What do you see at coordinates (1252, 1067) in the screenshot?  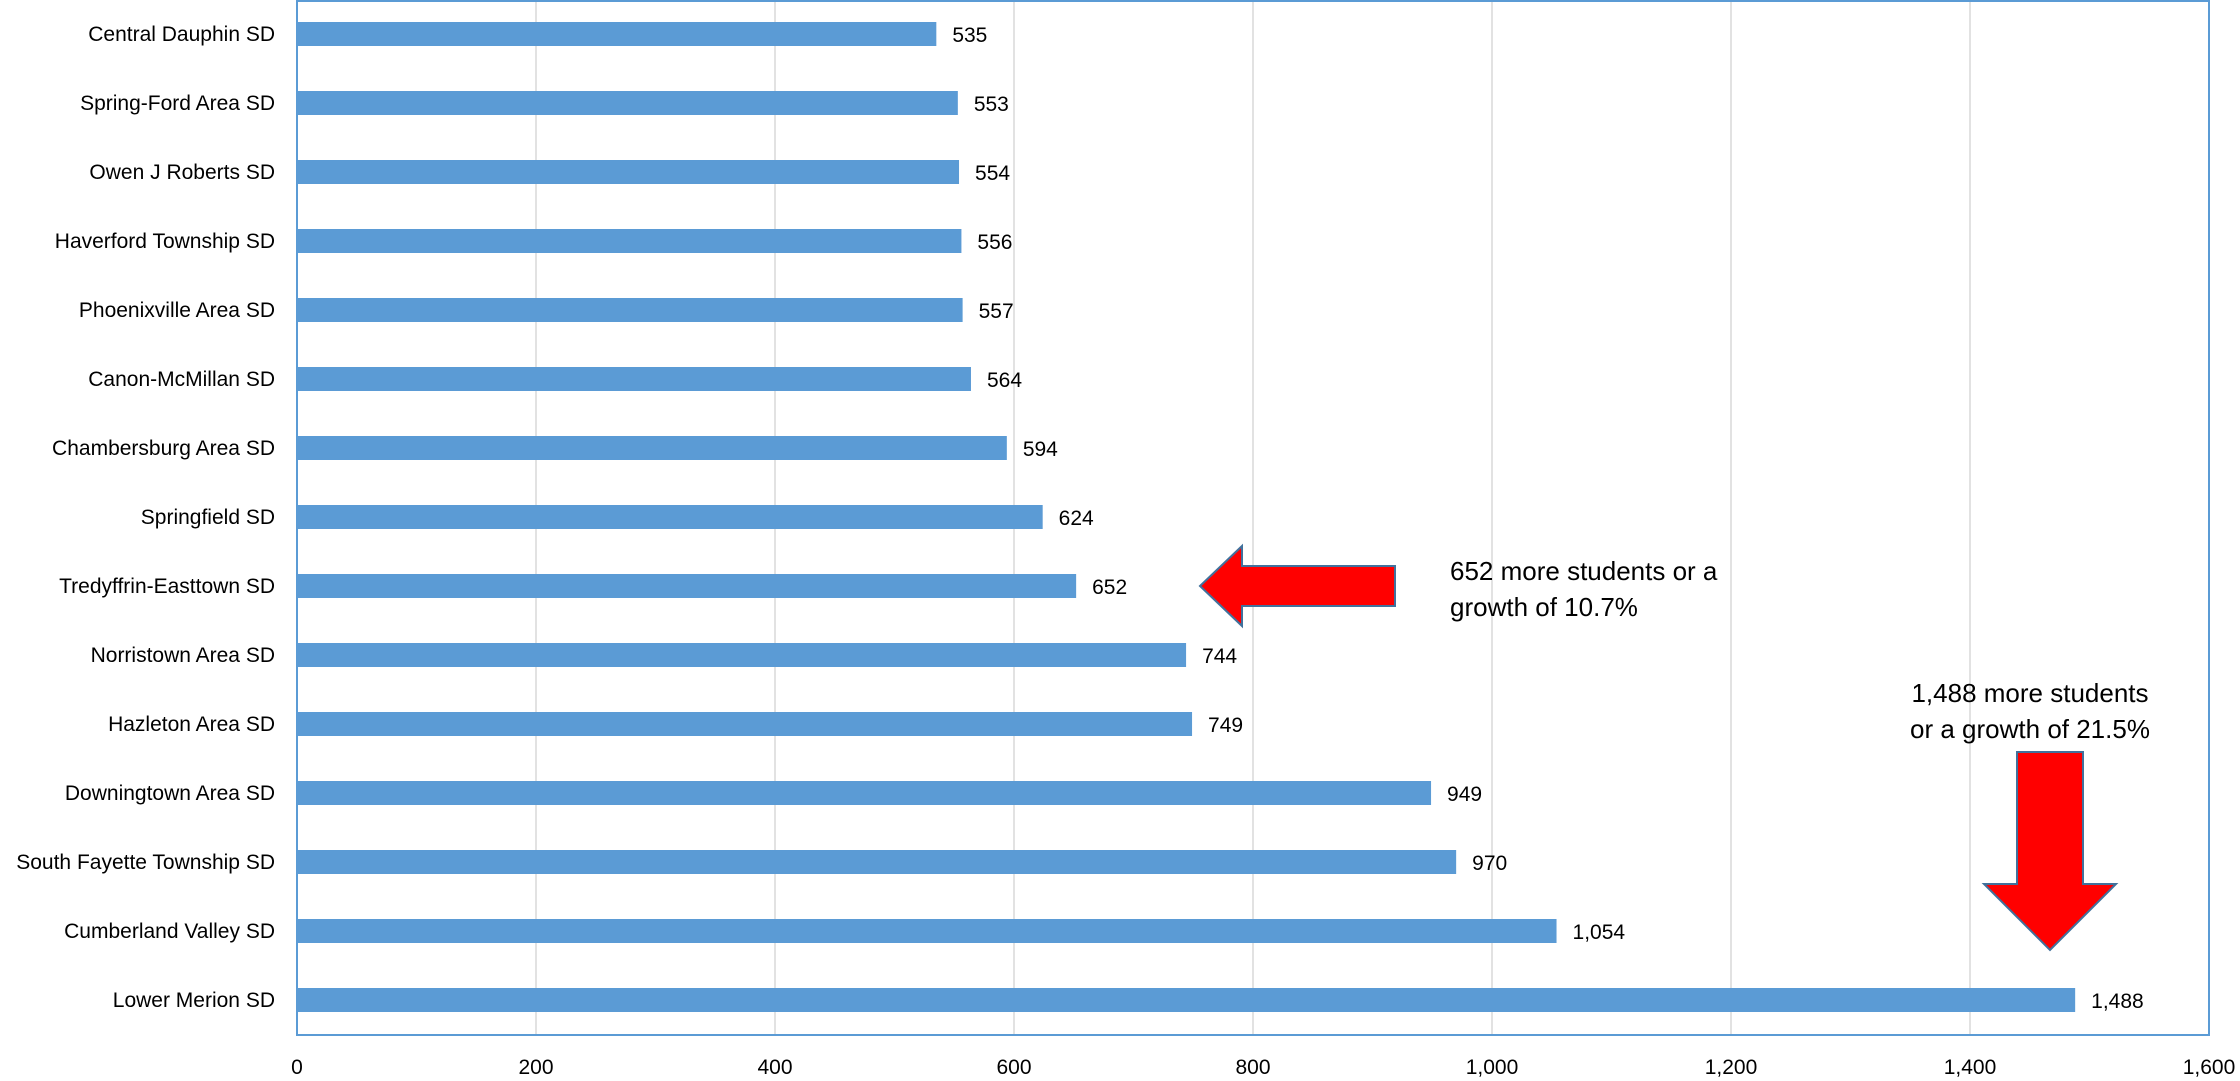 I see `x-tick-label-4: 800` at bounding box center [1252, 1067].